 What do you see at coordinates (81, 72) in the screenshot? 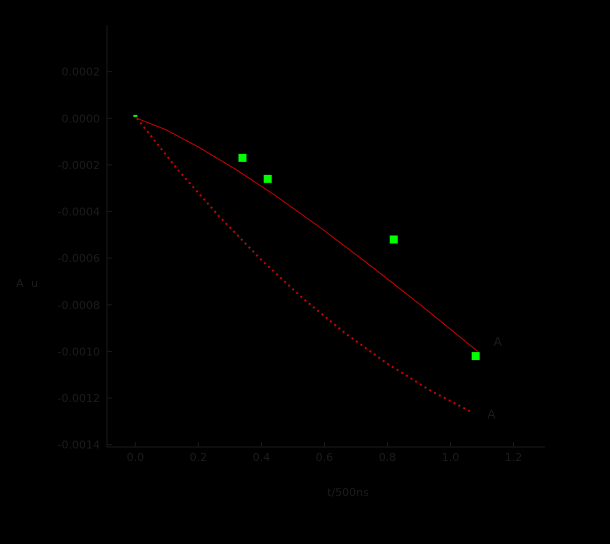
I see `y-tick-label: 0.0002` at bounding box center [81, 72].